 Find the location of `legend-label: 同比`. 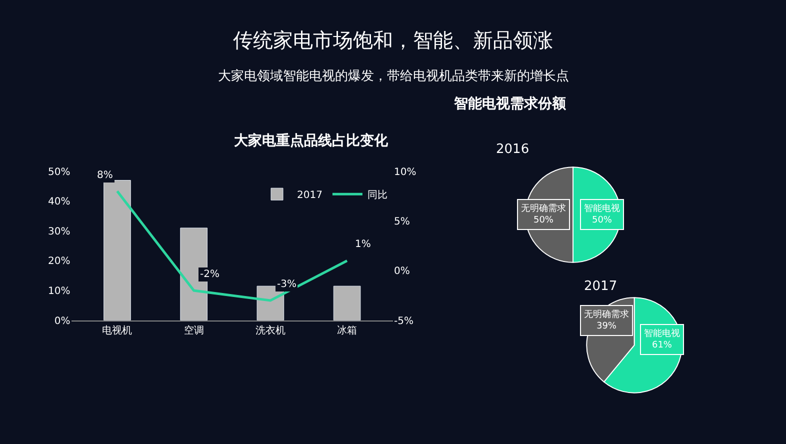

legend-label: 同比 is located at coordinates (377, 195).